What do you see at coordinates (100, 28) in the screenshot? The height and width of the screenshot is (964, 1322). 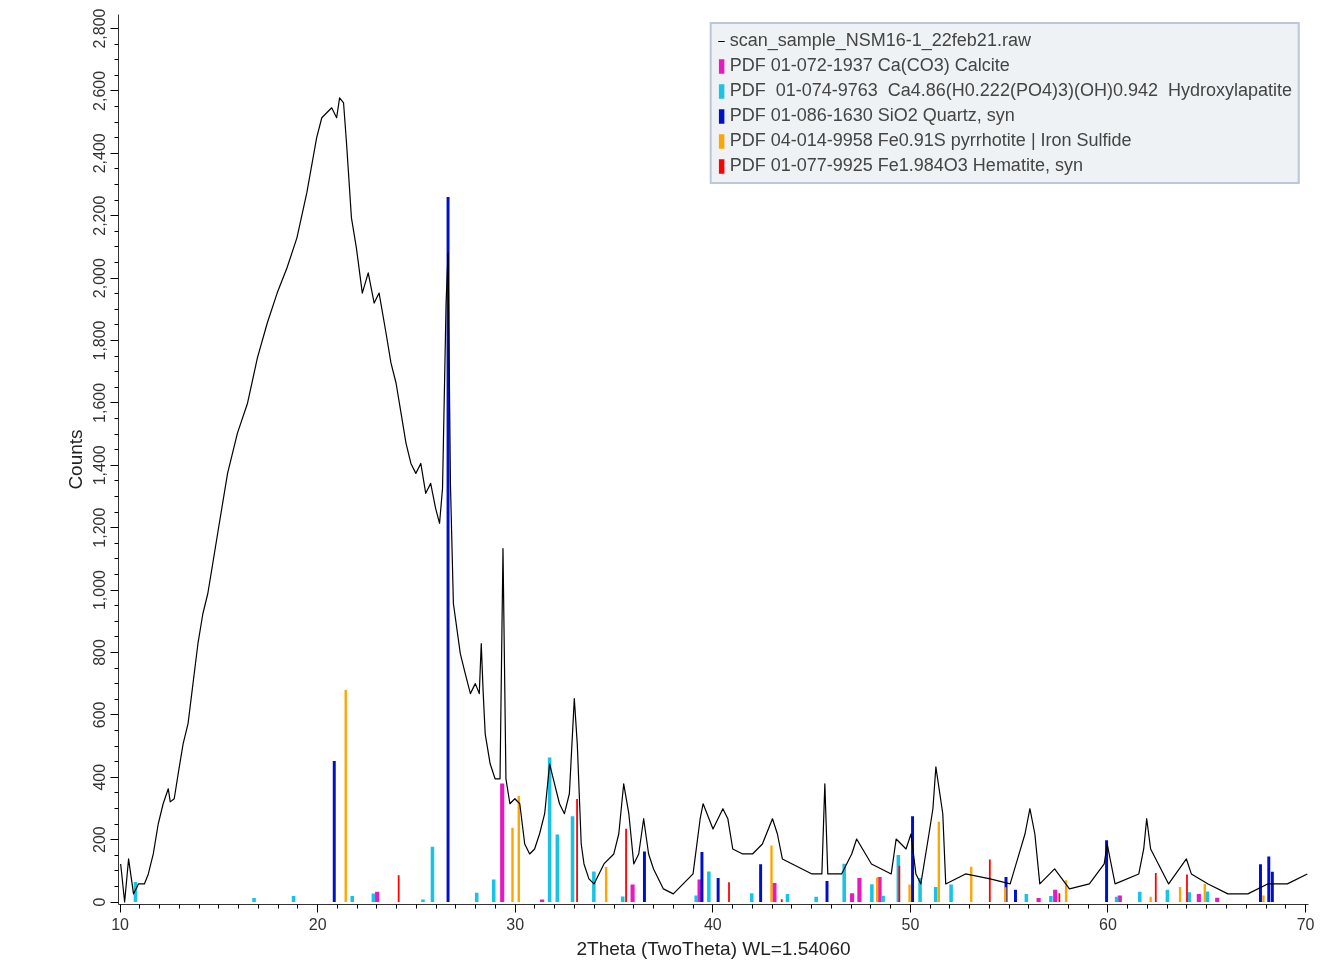 I see `y-tick-label: 2,800` at bounding box center [100, 28].